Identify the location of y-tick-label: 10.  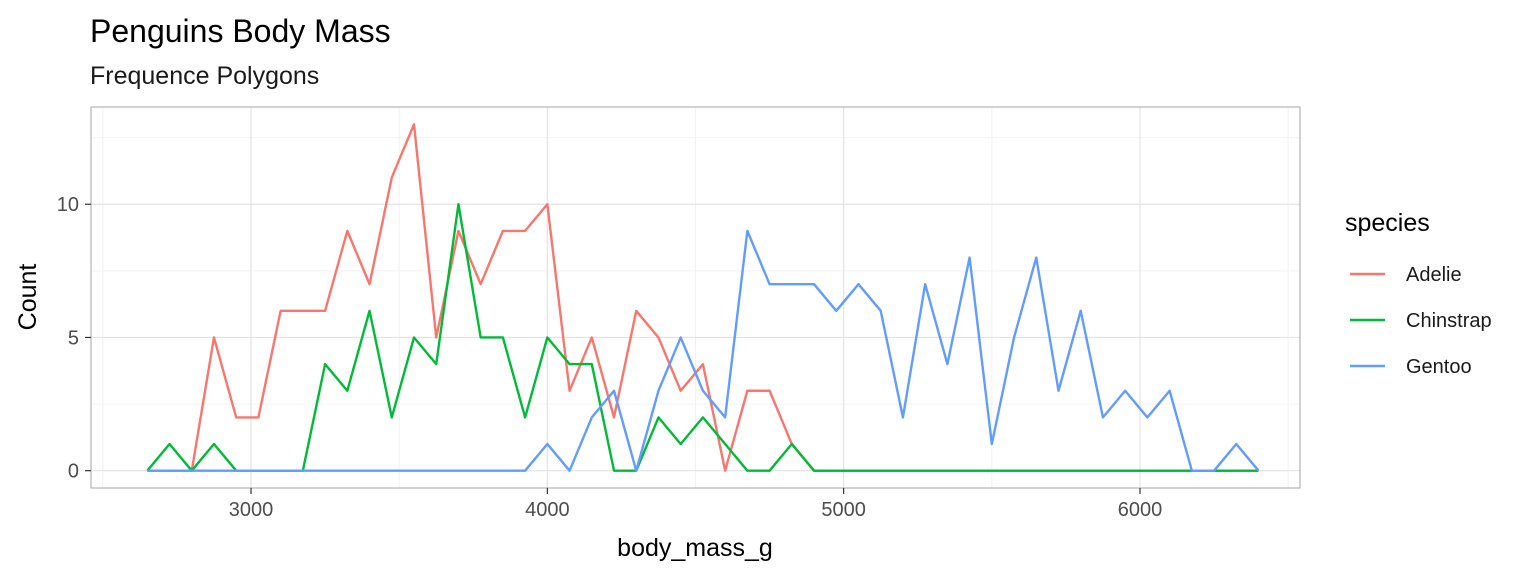
(68, 205).